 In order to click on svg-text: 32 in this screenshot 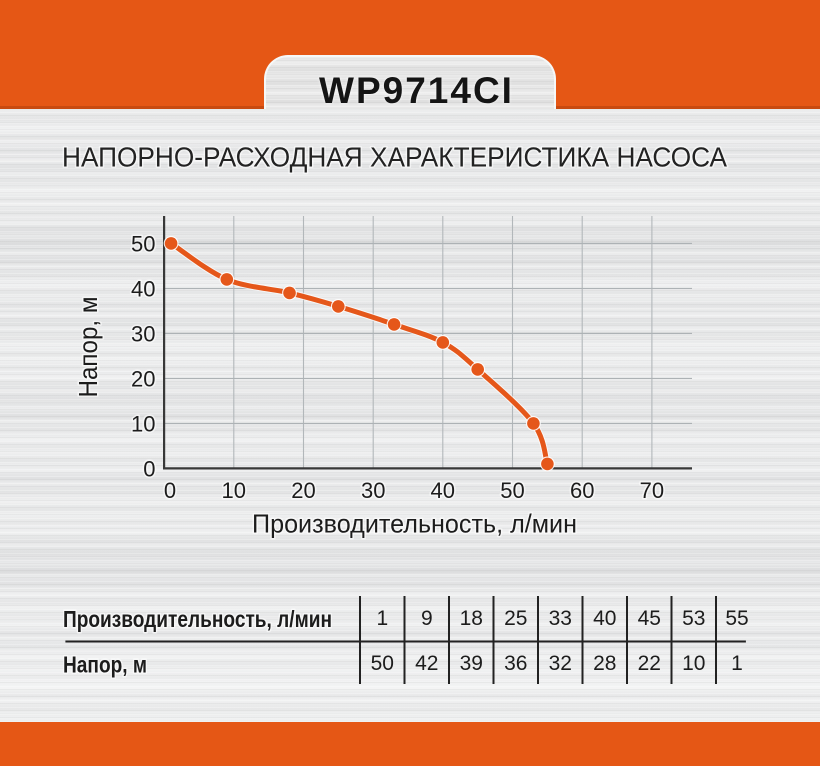, I will do `click(560, 663)`.